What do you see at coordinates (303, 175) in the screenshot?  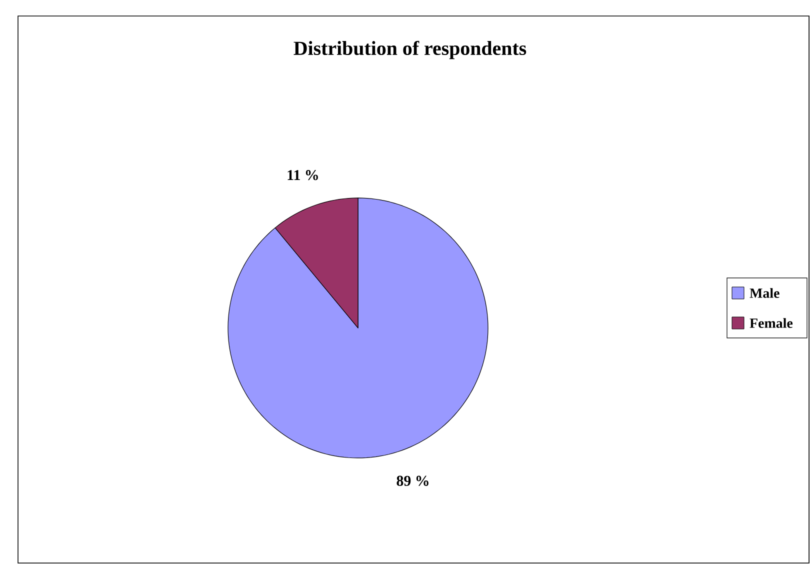 I see `data-label: 11 %` at bounding box center [303, 175].